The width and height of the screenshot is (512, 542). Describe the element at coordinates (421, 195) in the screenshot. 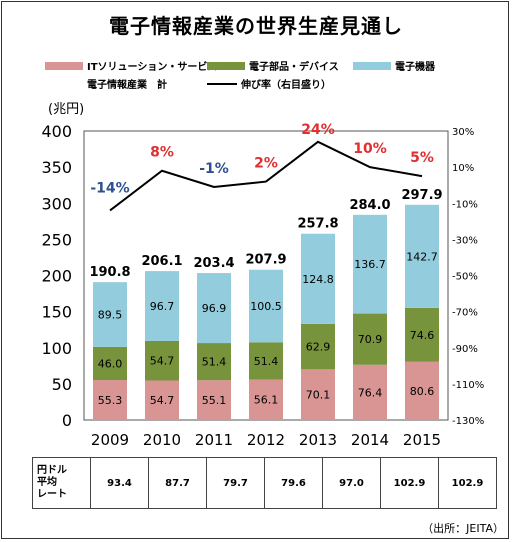

I see `total-label: 297.9` at that location.